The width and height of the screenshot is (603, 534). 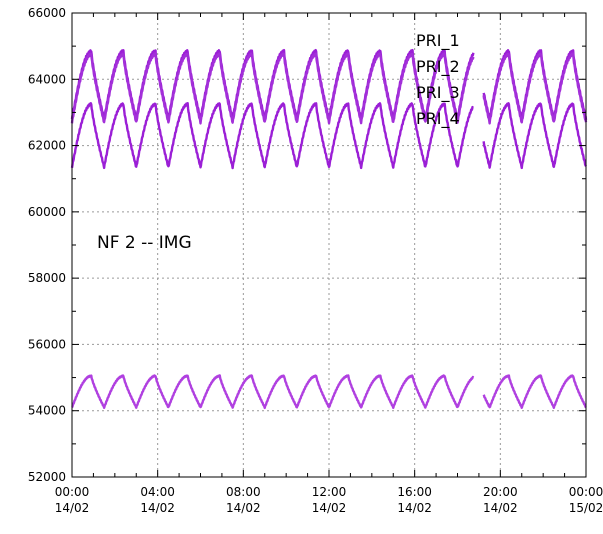 What do you see at coordinates (47, 344) in the screenshot?
I see `y-tick-label: 56000` at bounding box center [47, 344].